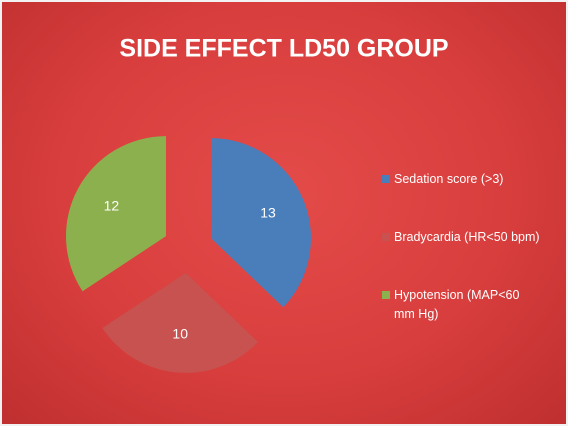 This screenshot has height=426, width=568. What do you see at coordinates (112, 205) in the screenshot?
I see `data-label: 12` at bounding box center [112, 205].